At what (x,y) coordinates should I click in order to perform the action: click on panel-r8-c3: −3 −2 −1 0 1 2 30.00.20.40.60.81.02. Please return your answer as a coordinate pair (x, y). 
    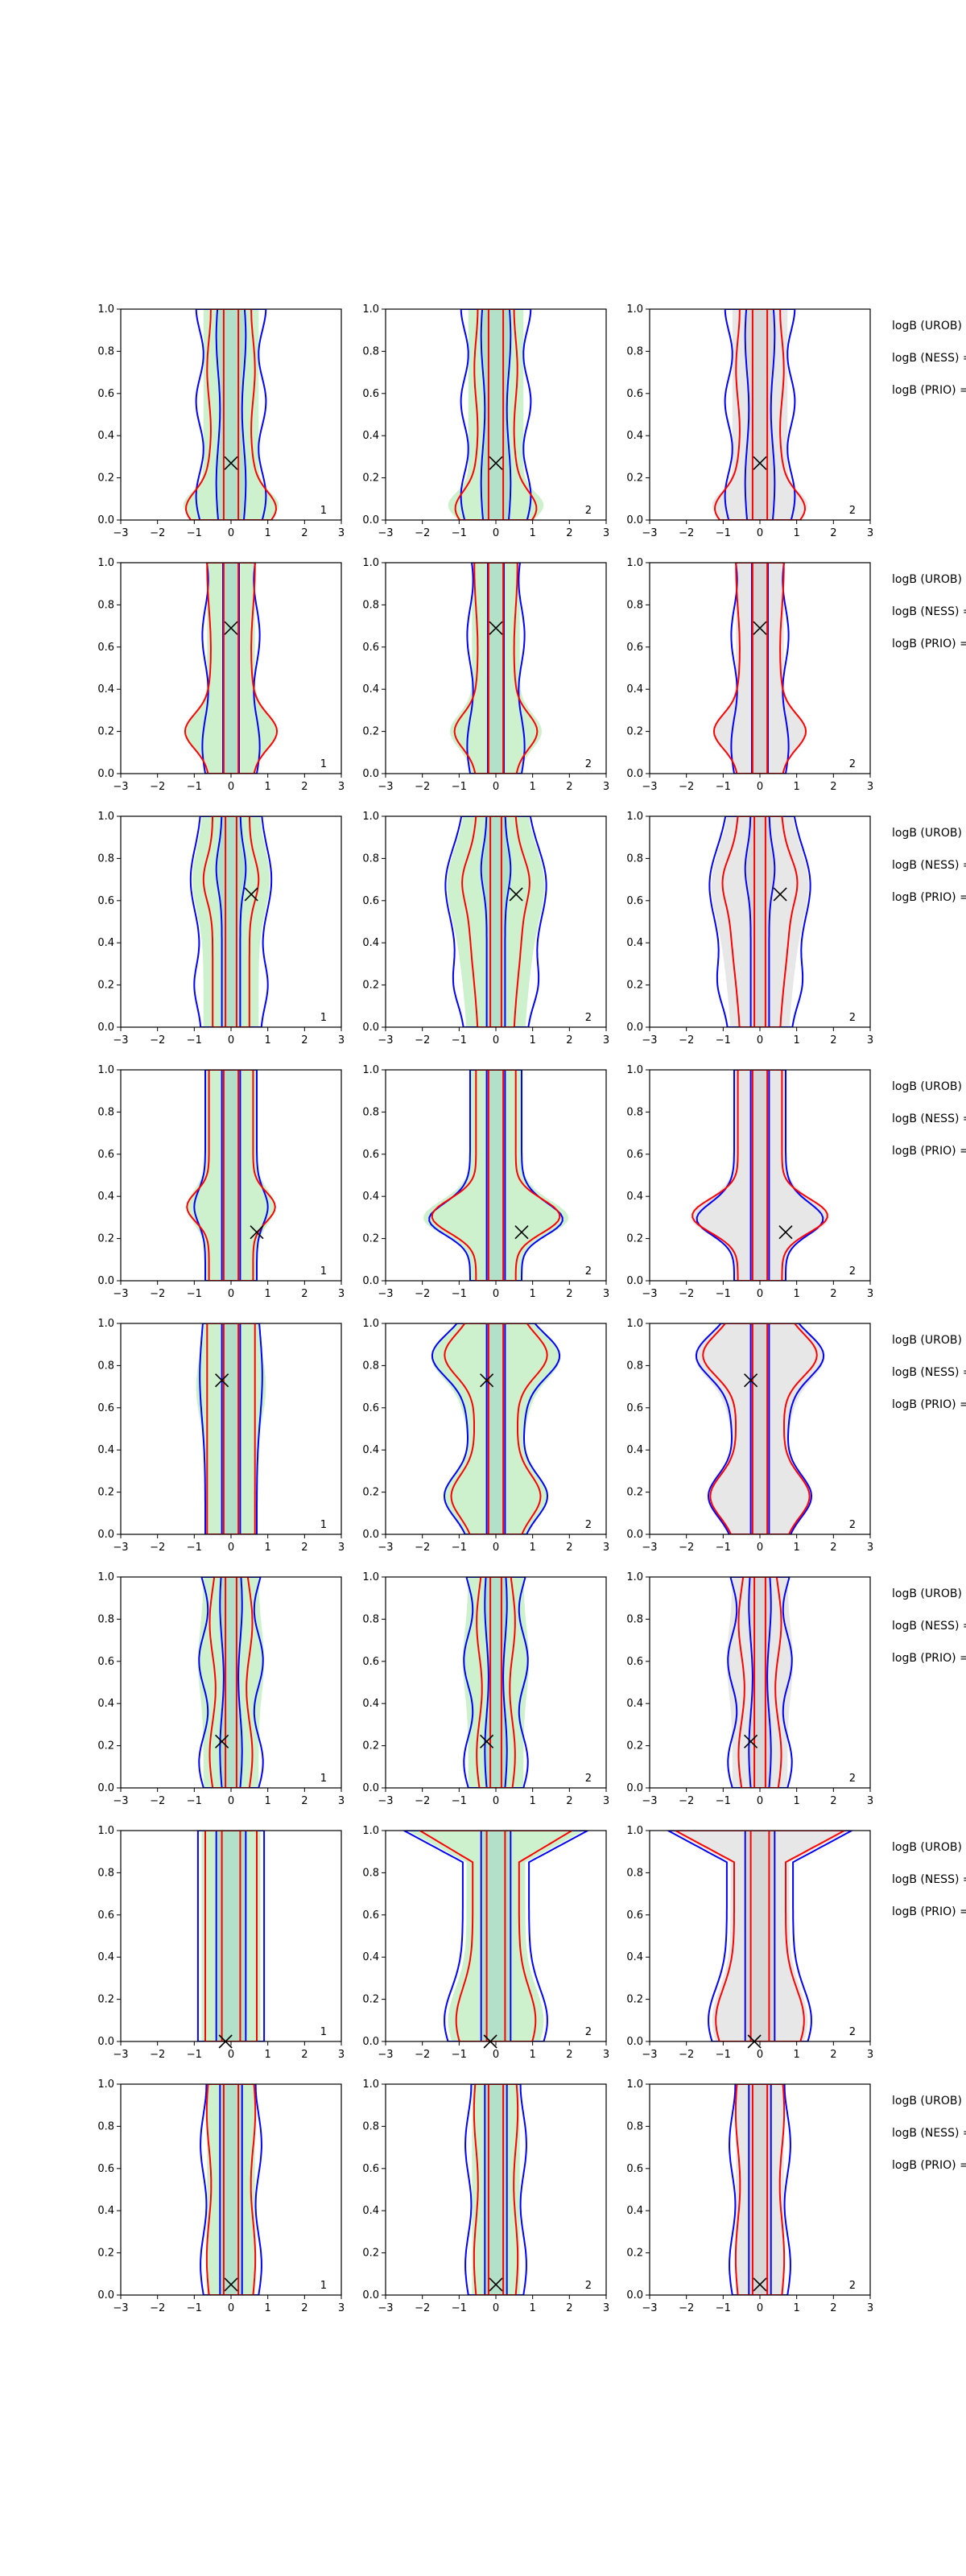
    Looking at the image, I should click on (749, 2196).